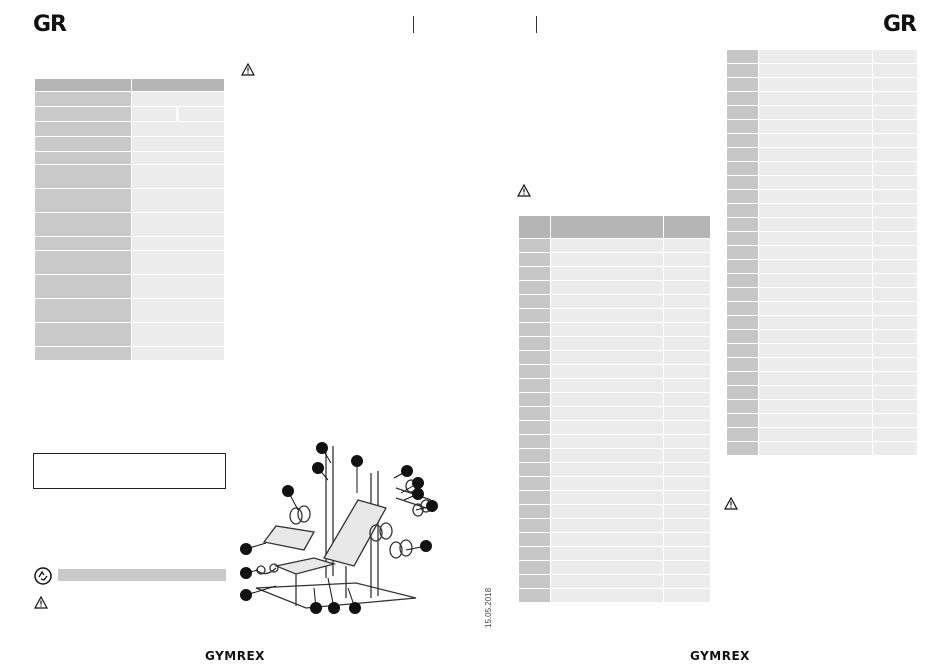 This screenshot has width=950, height=670. I want to click on parts-table-left, so click(614, 409).